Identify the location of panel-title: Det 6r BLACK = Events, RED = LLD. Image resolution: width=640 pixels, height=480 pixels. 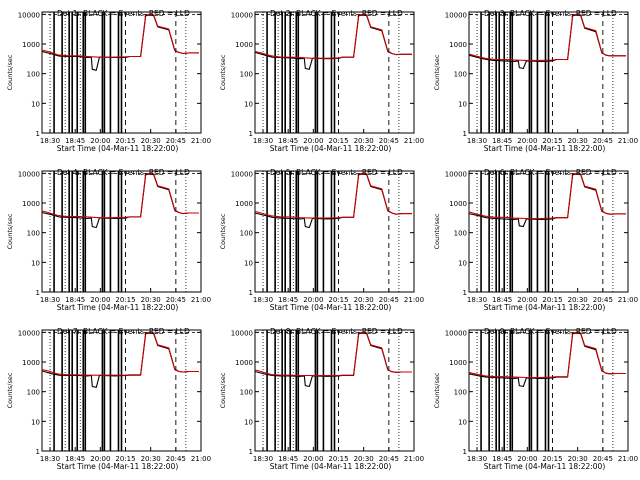
(550, 172).